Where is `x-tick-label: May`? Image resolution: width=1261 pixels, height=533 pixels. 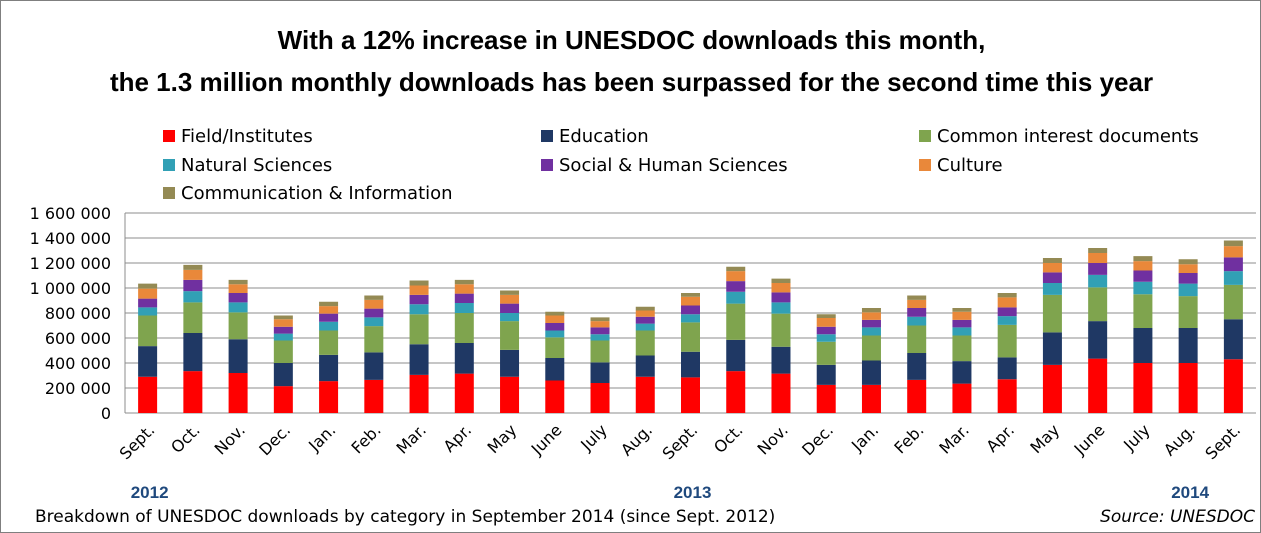
x-tick-label: May is located at coordinates (1044, 438).